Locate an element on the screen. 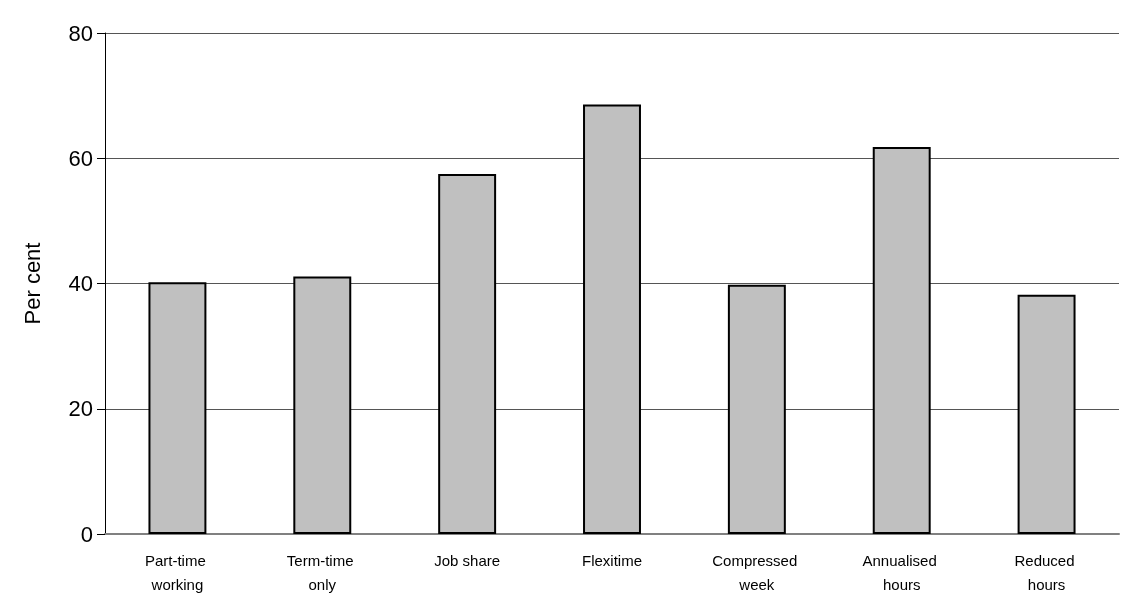  x-tick-label: Annualised hours is located at coordinates (901, 572).